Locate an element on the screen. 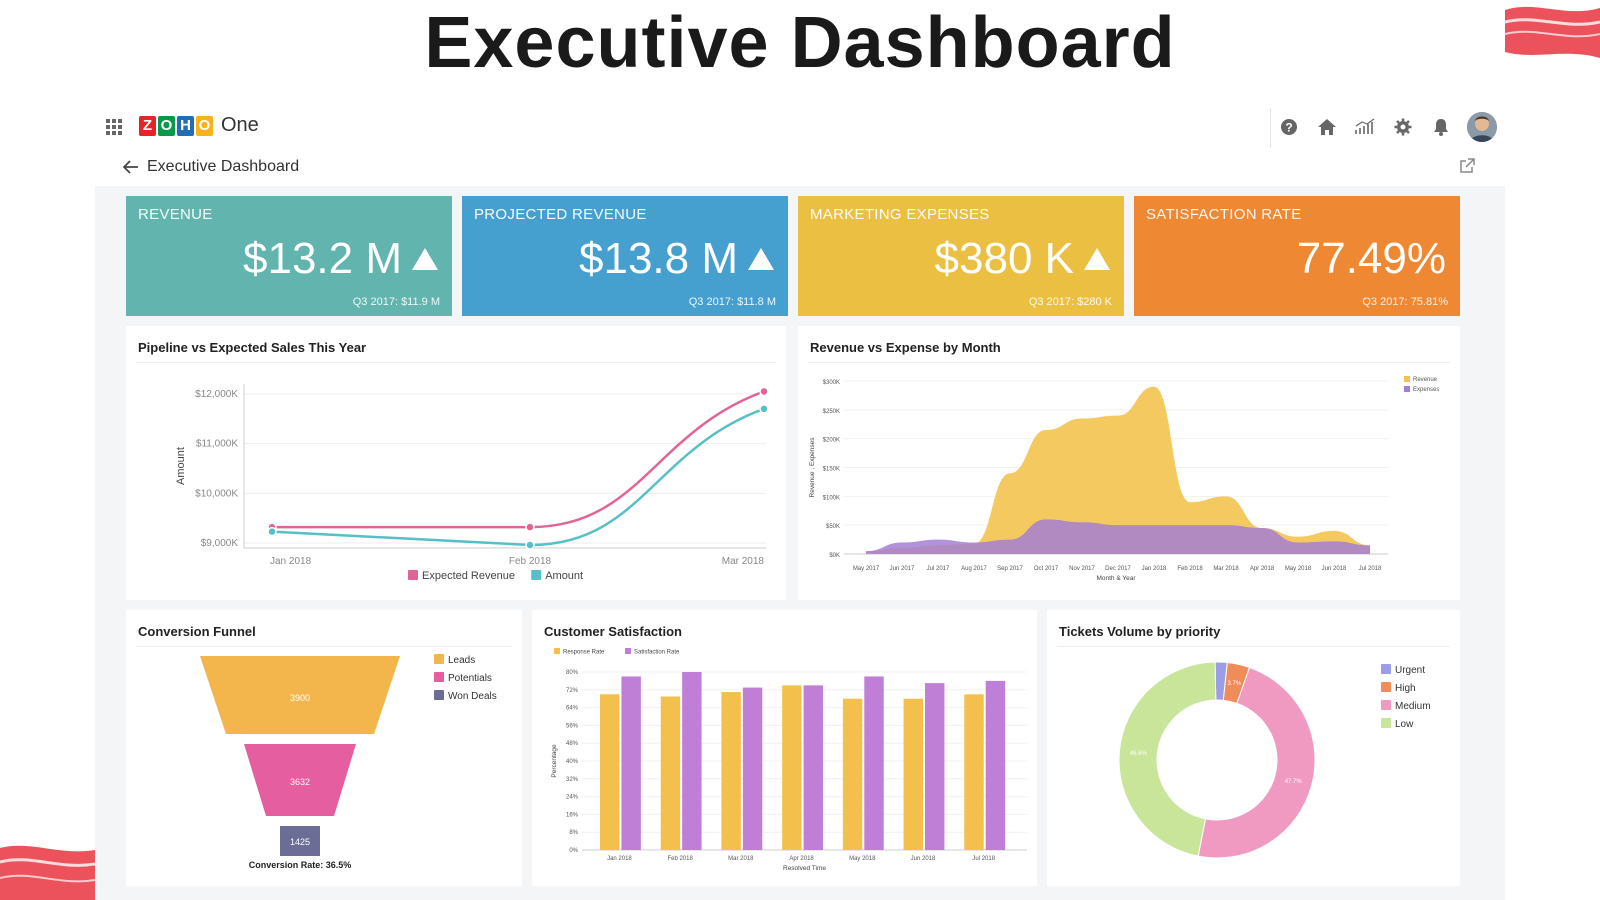 The height and width of the screenshot is (900, 1600). logo-letter: Z is located at coordinates (147, 125).